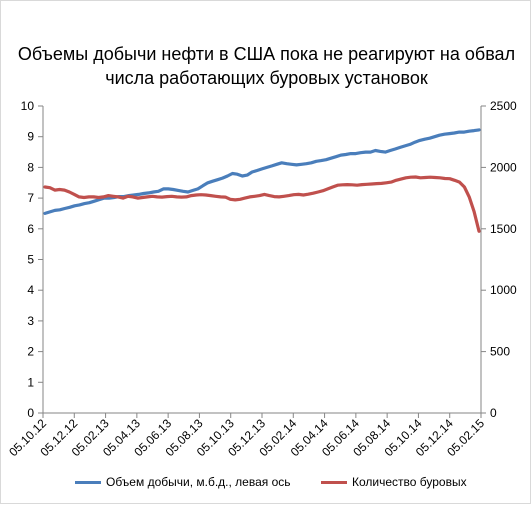 The width and height of the screenshot is (531, 505). I want to click on legend-label-rigs: Количество буровых, so click(409, 482).